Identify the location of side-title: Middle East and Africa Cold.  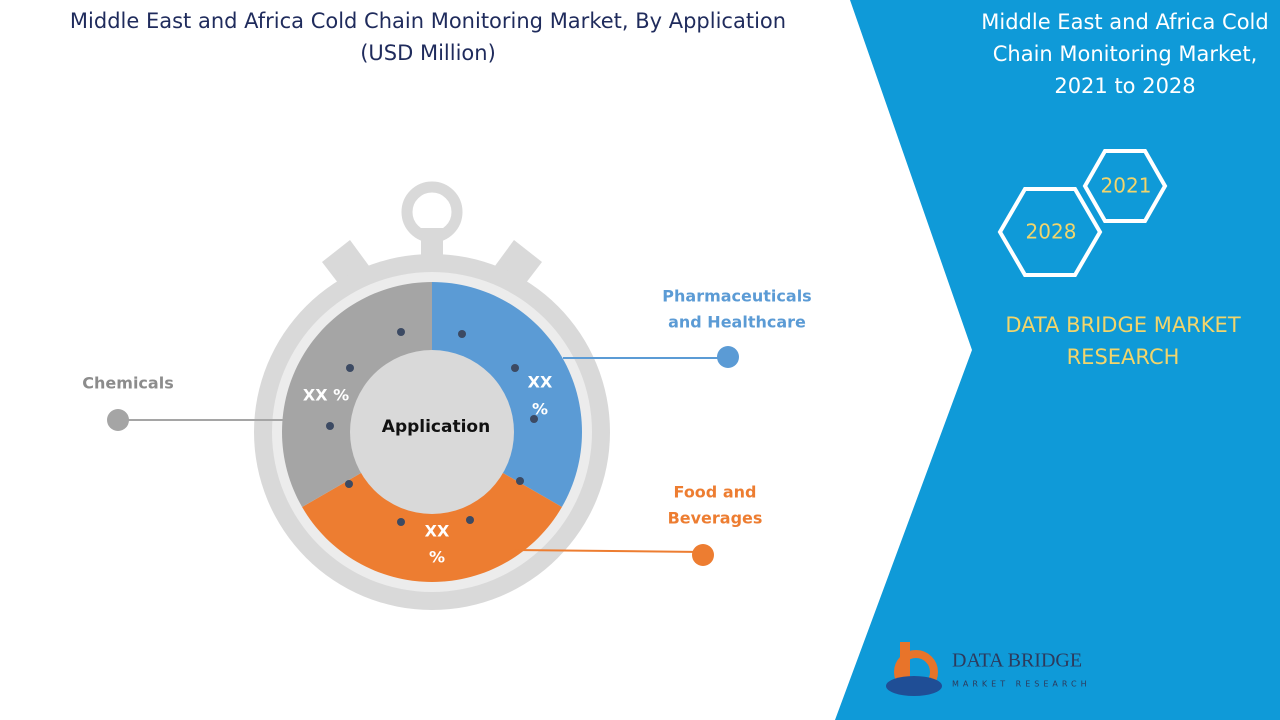
(1124, 22).